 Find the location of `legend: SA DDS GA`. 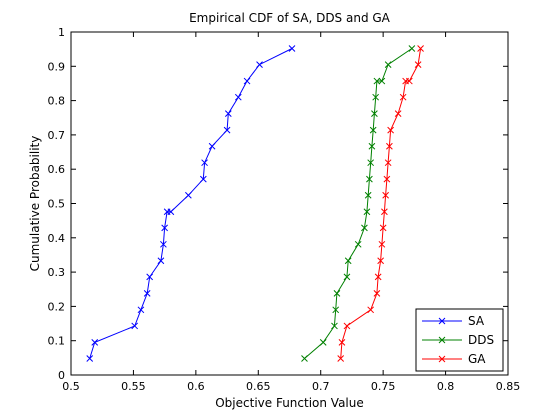

legend: SA DDS GA is located at coordinates (459, 340).